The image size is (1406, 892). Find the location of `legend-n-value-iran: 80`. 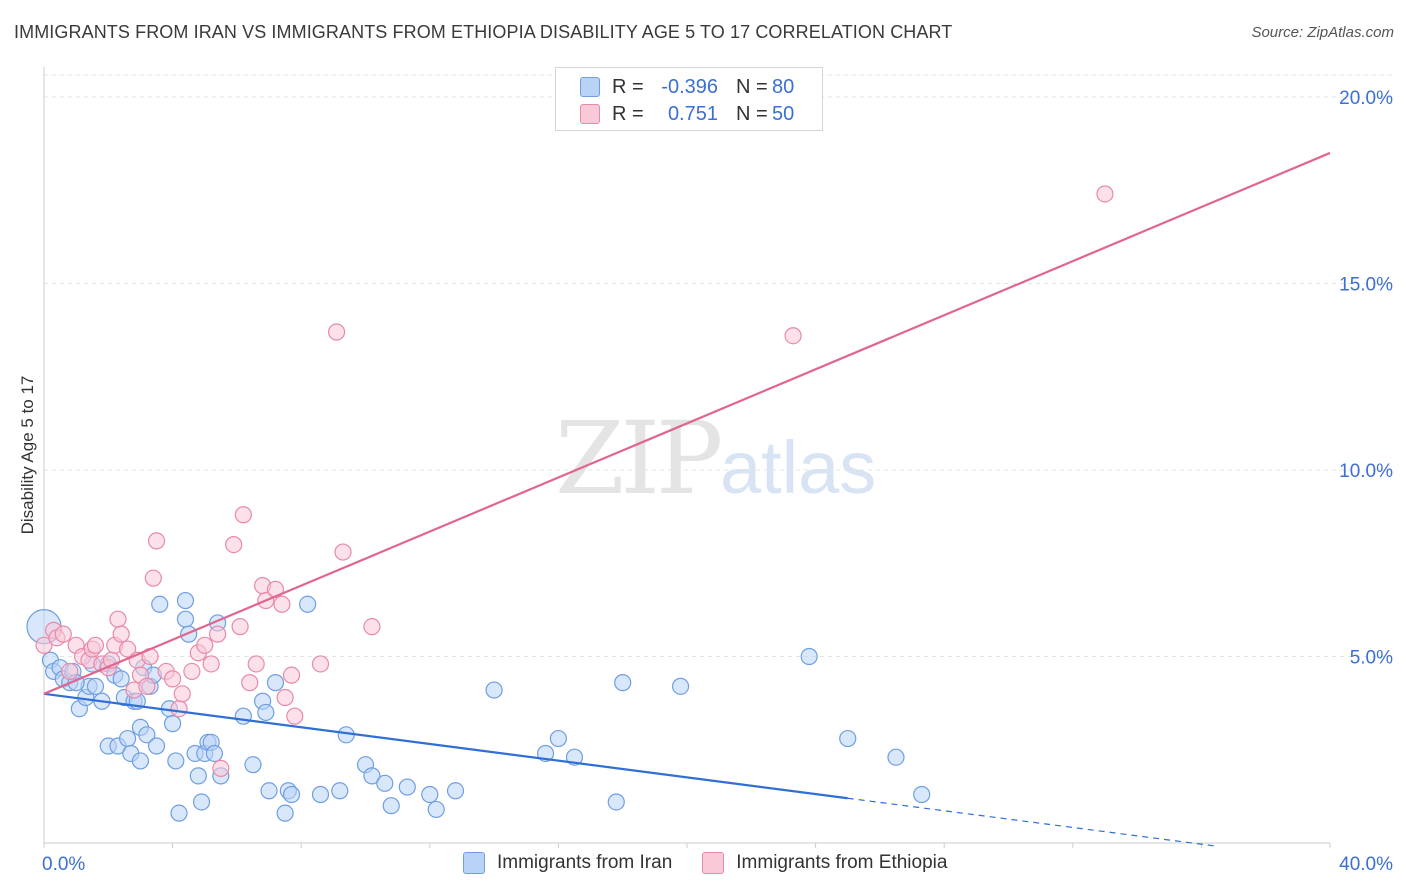

legend-n-value-iran: 80 is located at coordinates (783, 86).